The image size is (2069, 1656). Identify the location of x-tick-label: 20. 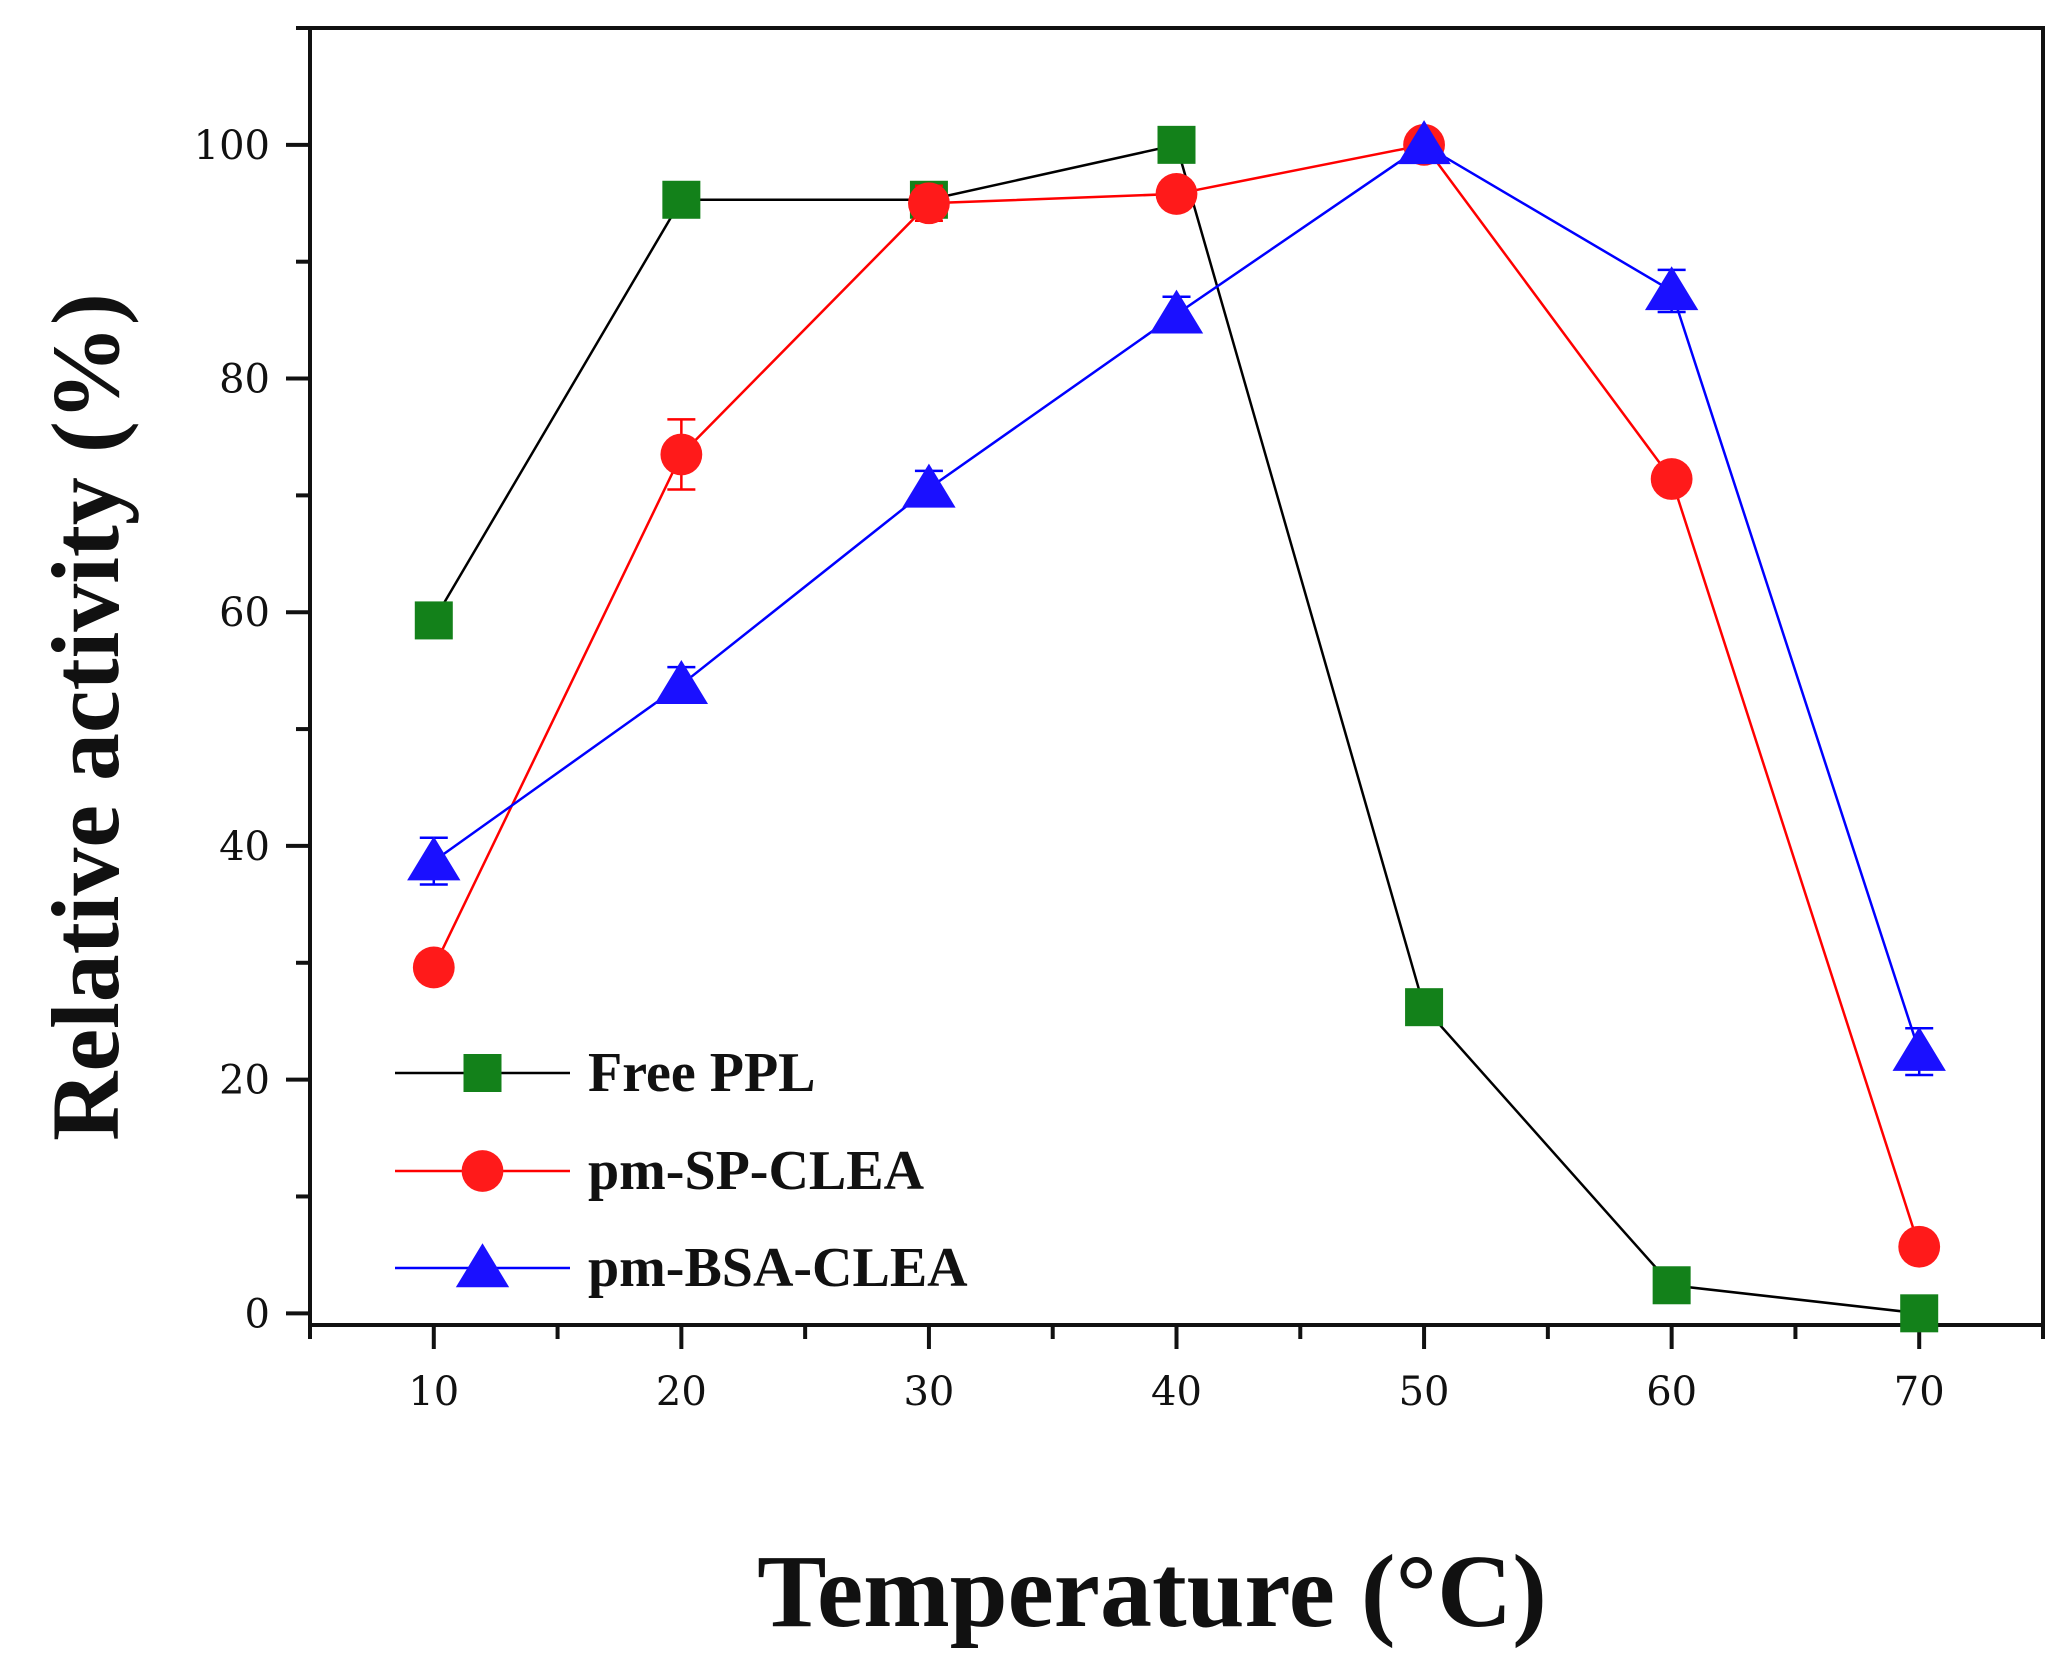
(681, 1392).